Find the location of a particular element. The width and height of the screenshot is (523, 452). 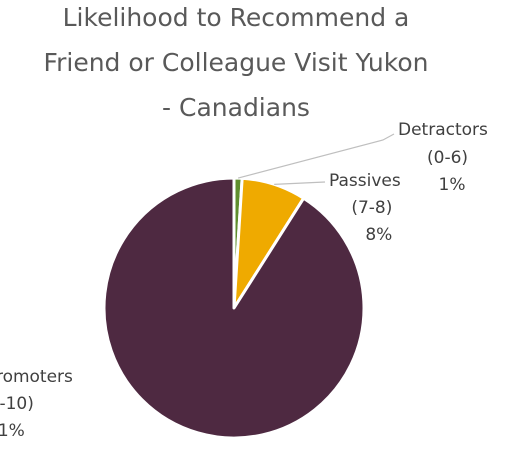

label-detractors-range-wrap: (0-6) 1% is located at coordinates (447, 172).